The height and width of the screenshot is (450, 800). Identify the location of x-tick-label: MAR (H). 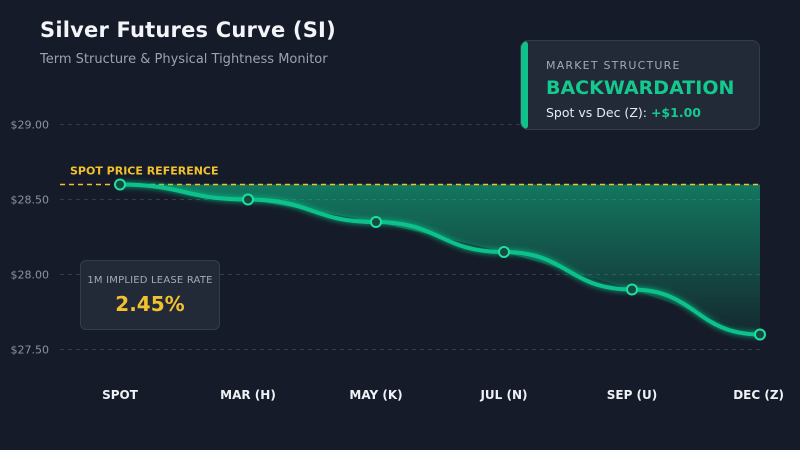
(248, 395).